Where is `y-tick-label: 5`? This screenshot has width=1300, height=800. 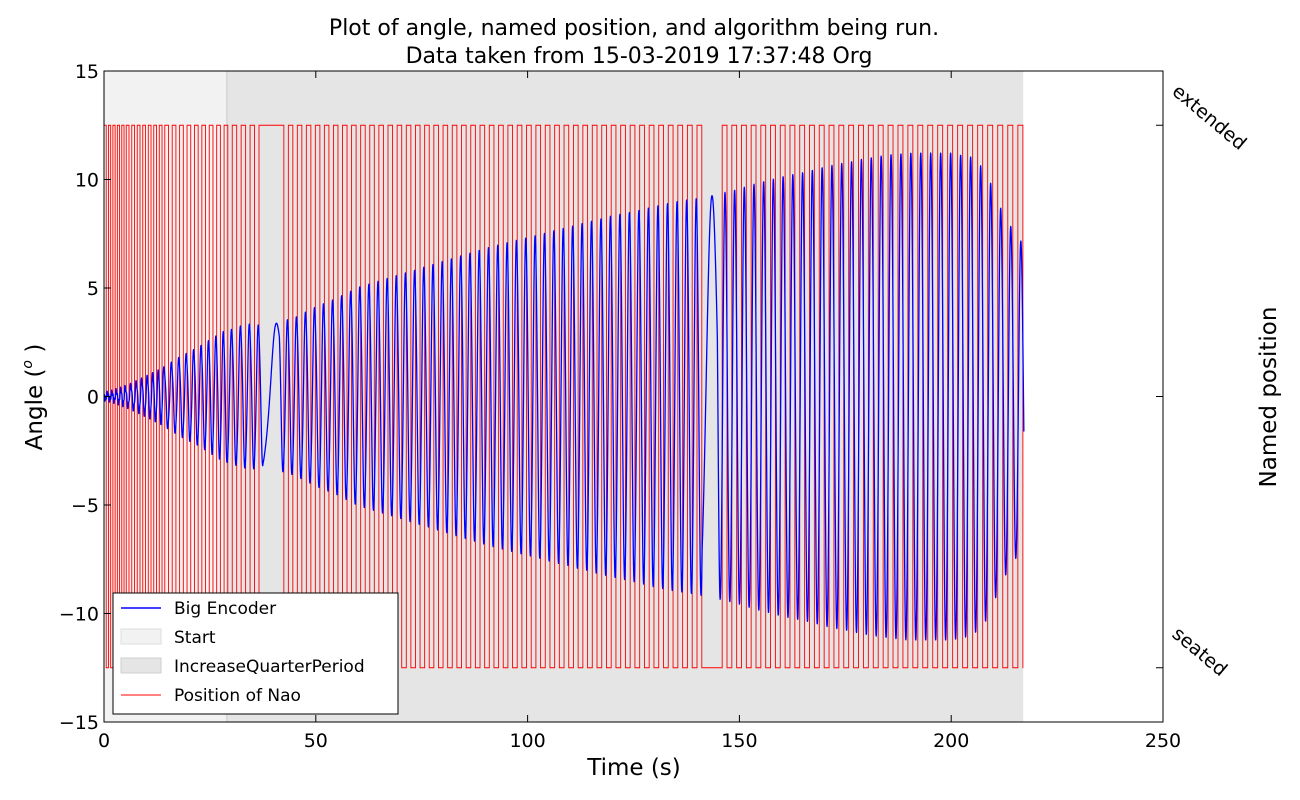 y-tick-label: 5 is located at coordinates (93, 289).